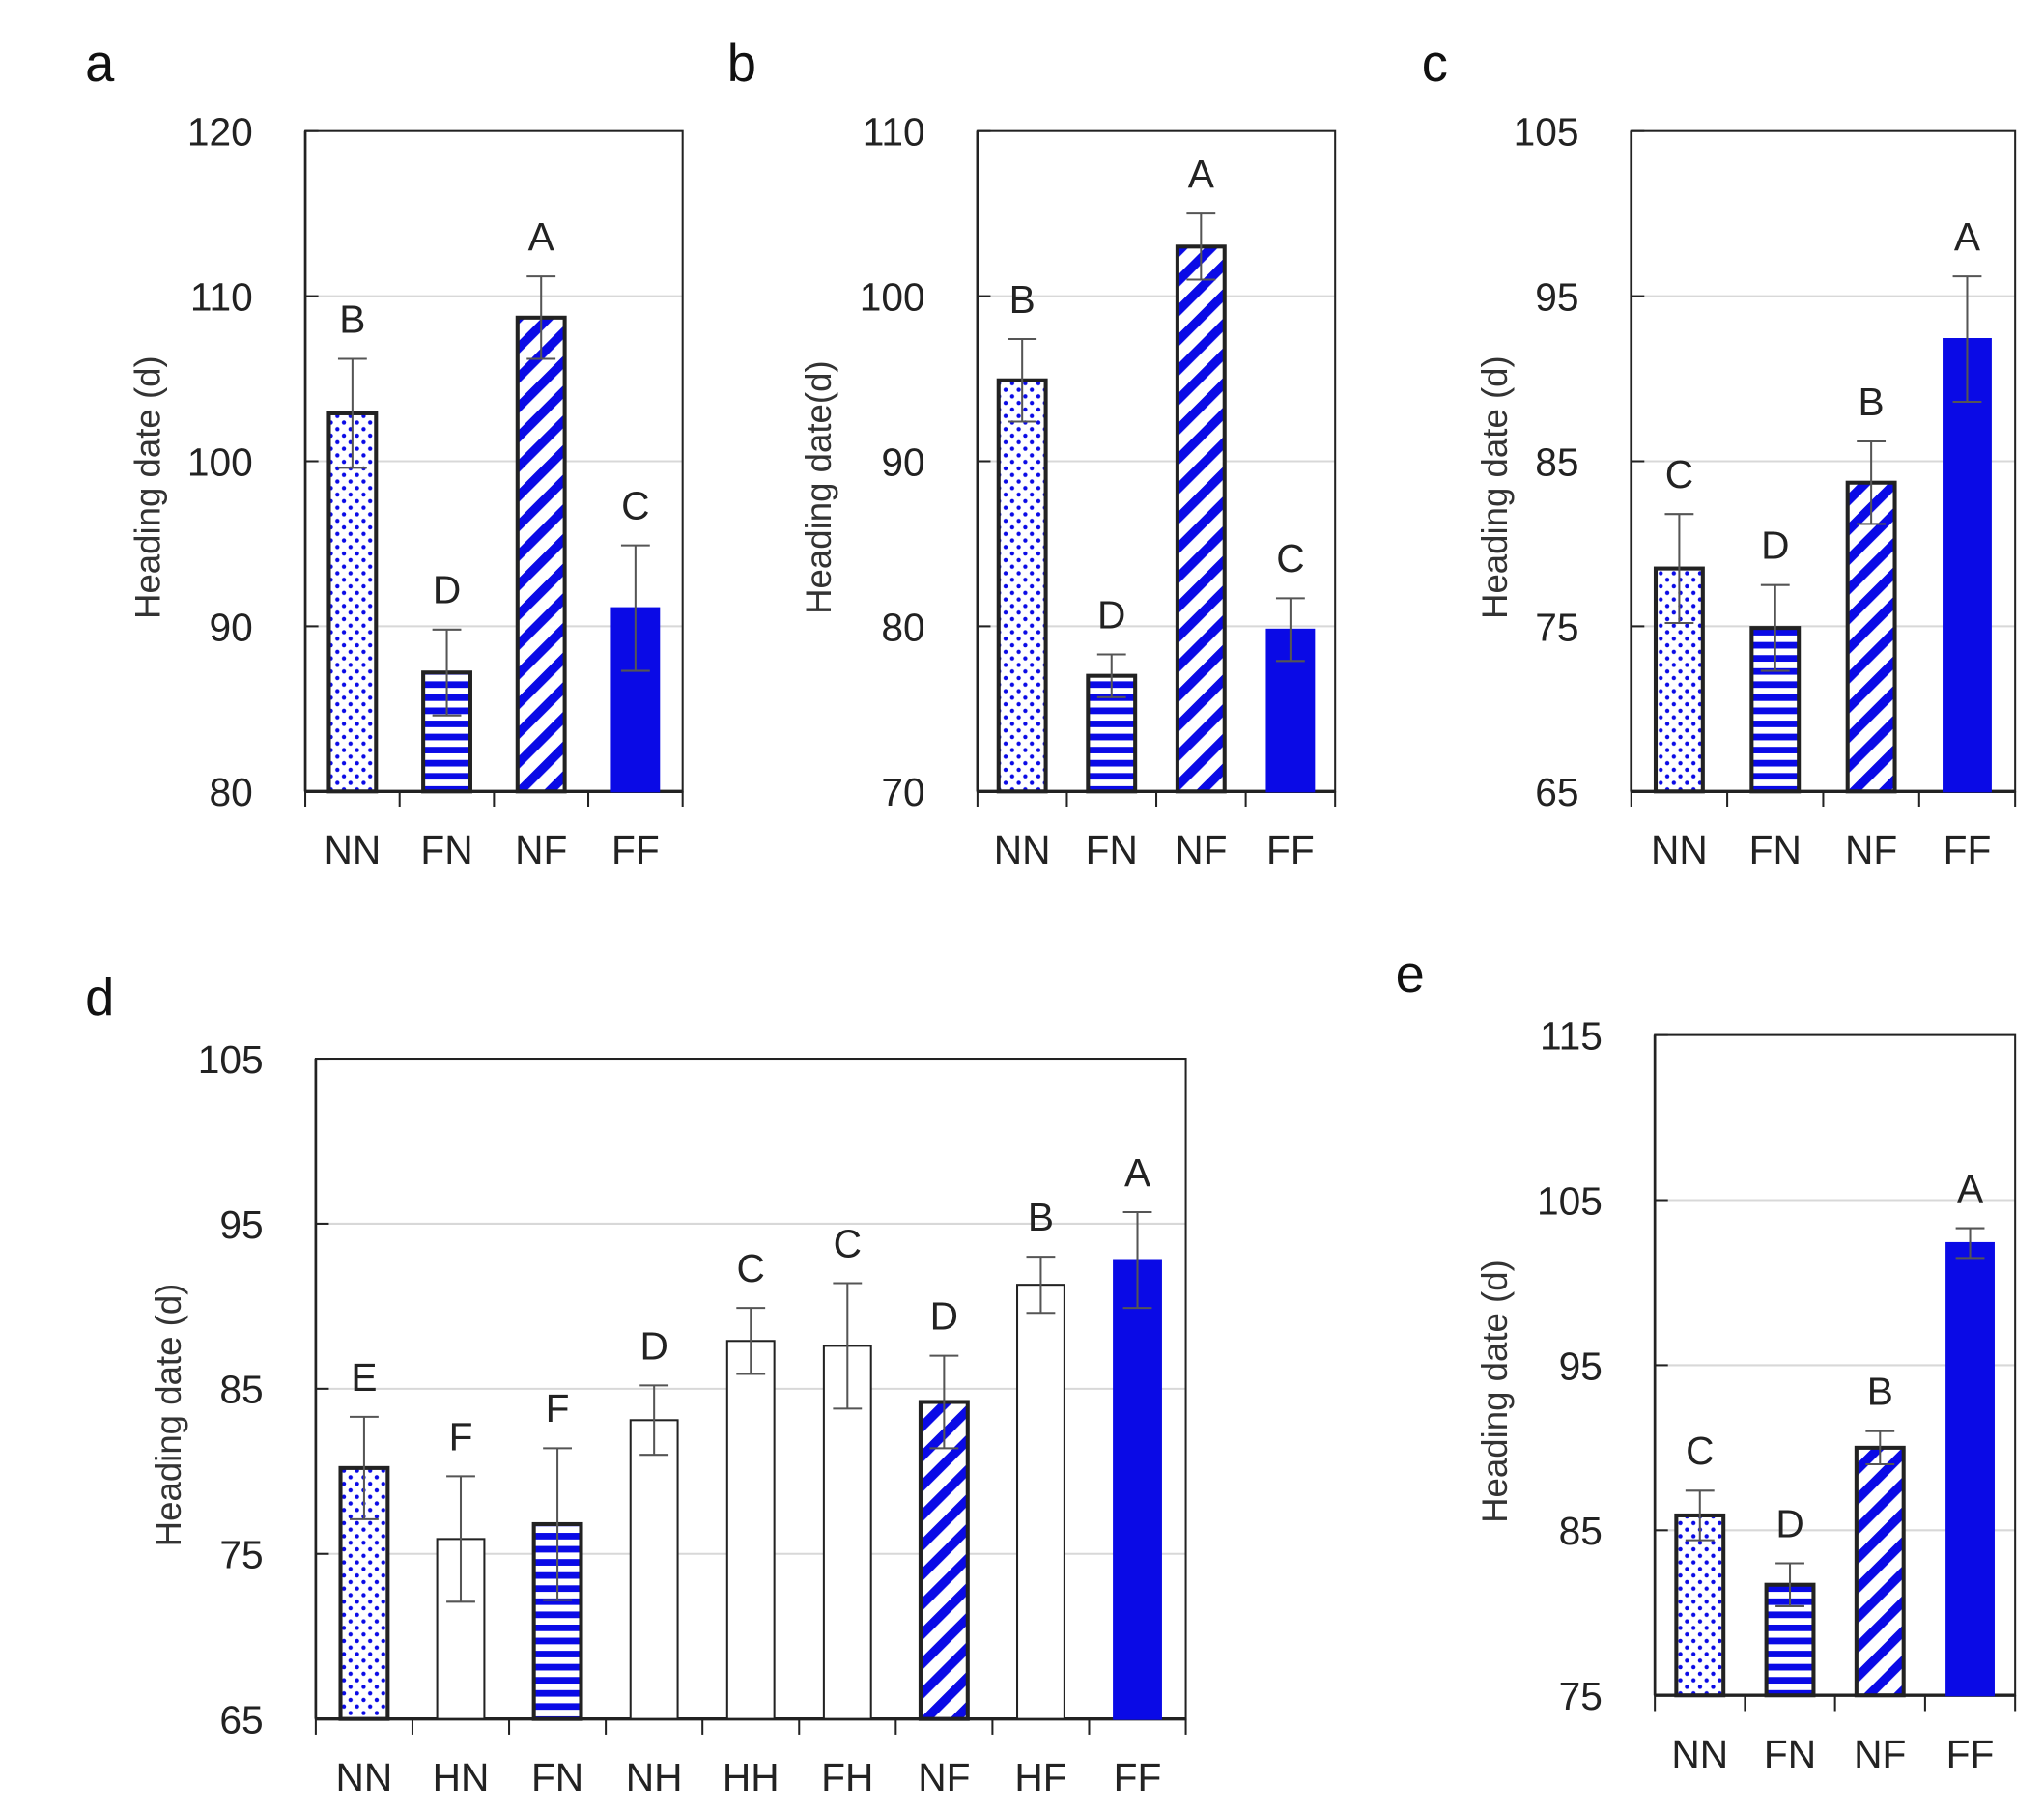 This screenshot has height=1812, width=2044. Describe the element at coordinates (1572, 1036) in the screenshot. I see `y-tick-label: 115` at that location.